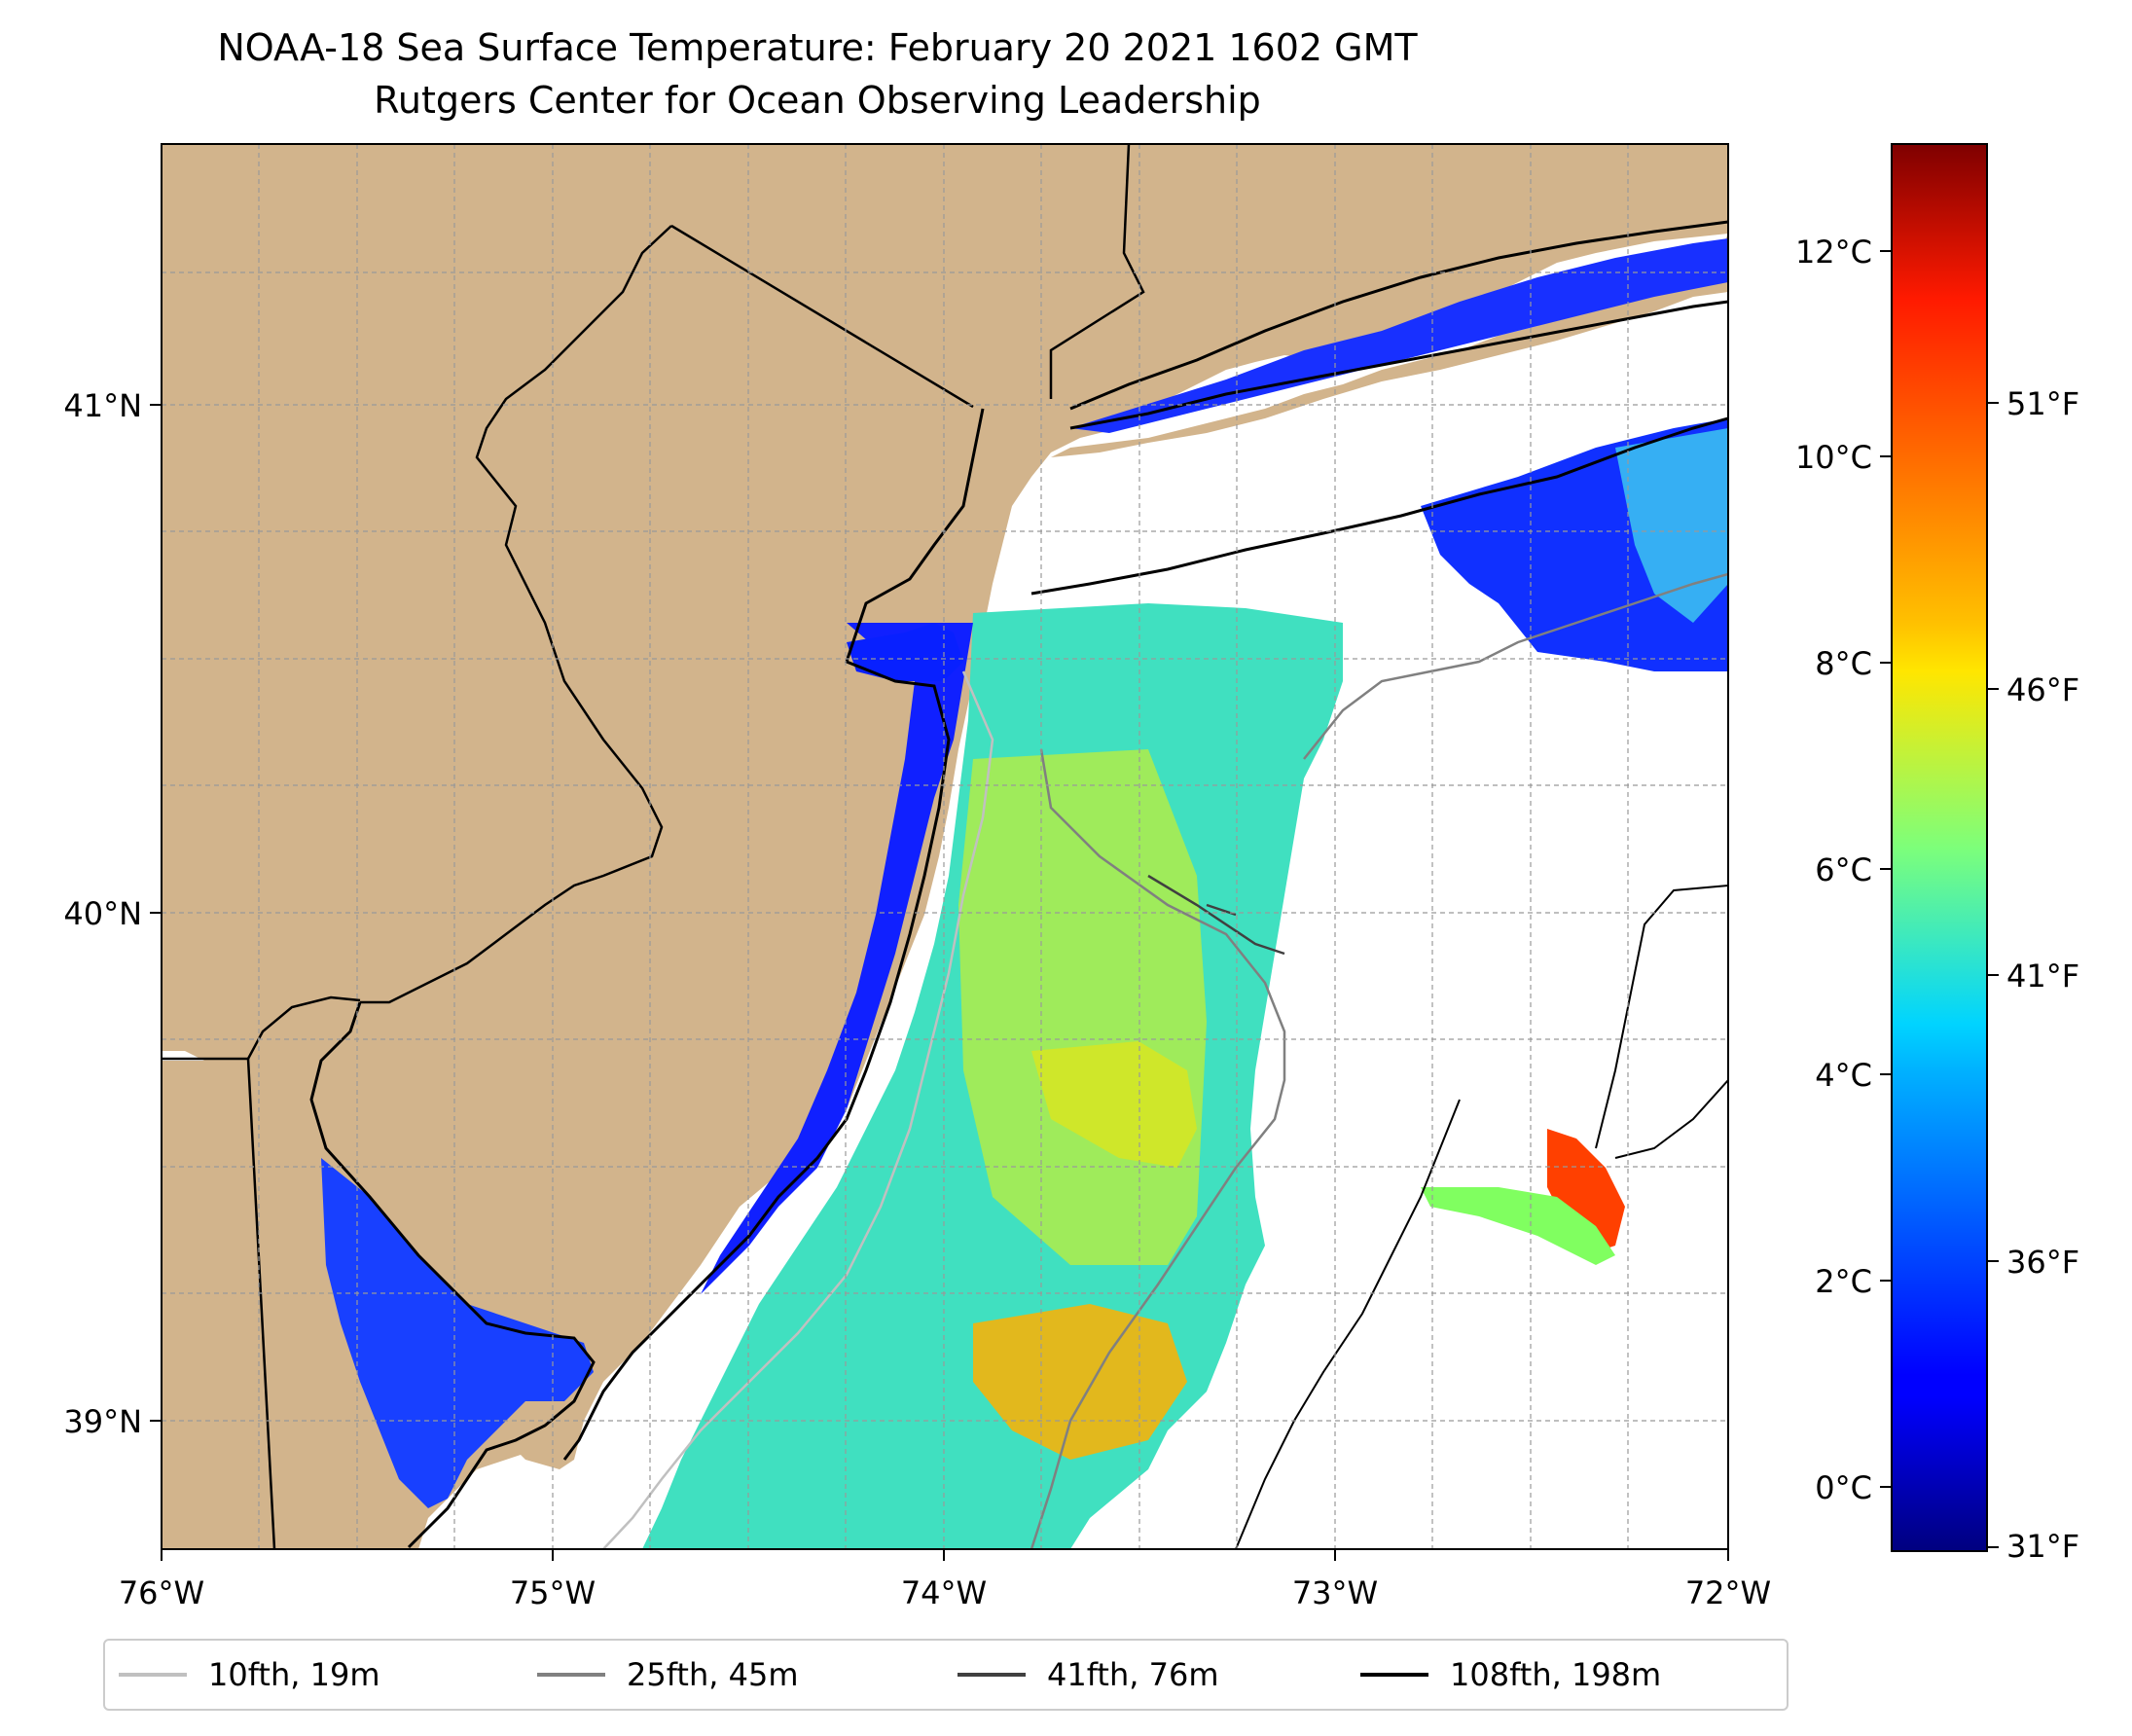 The width and height of the screenshot is (2132, 1736). I want to click on sst-yellow-band, so click(1083, 1007).